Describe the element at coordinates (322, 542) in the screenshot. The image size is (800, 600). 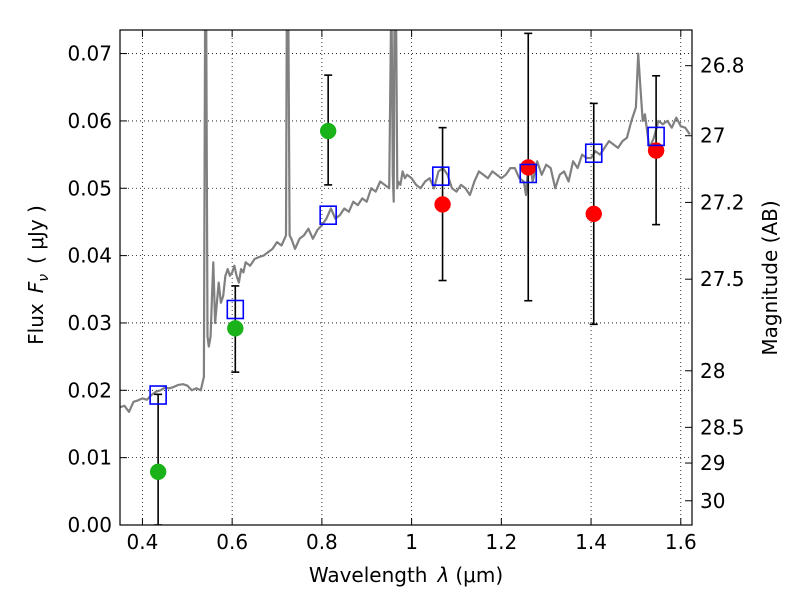
I see `x-tick-label: 0.8` at that location.